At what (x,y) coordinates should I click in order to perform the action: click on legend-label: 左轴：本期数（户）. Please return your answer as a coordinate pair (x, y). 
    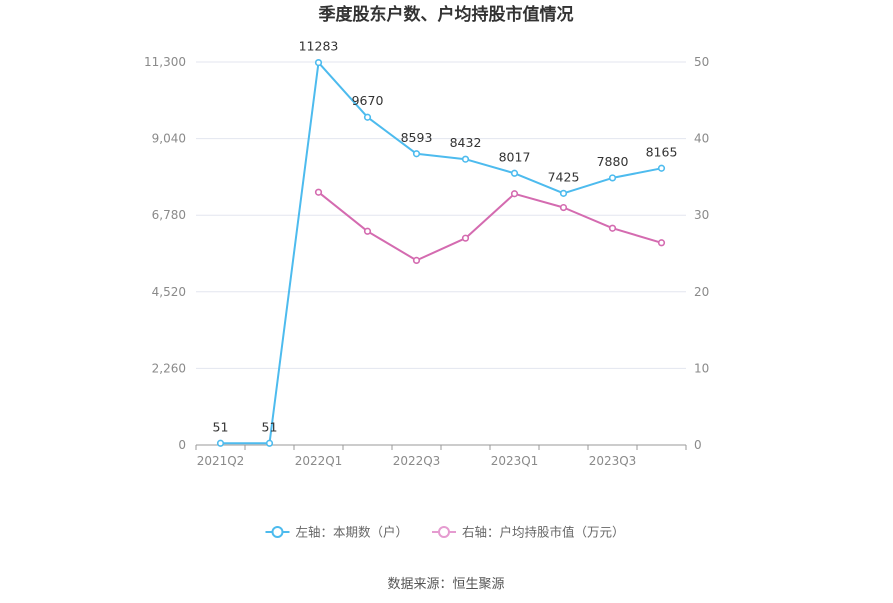
    Looking at the image, I should click on (351, 532).